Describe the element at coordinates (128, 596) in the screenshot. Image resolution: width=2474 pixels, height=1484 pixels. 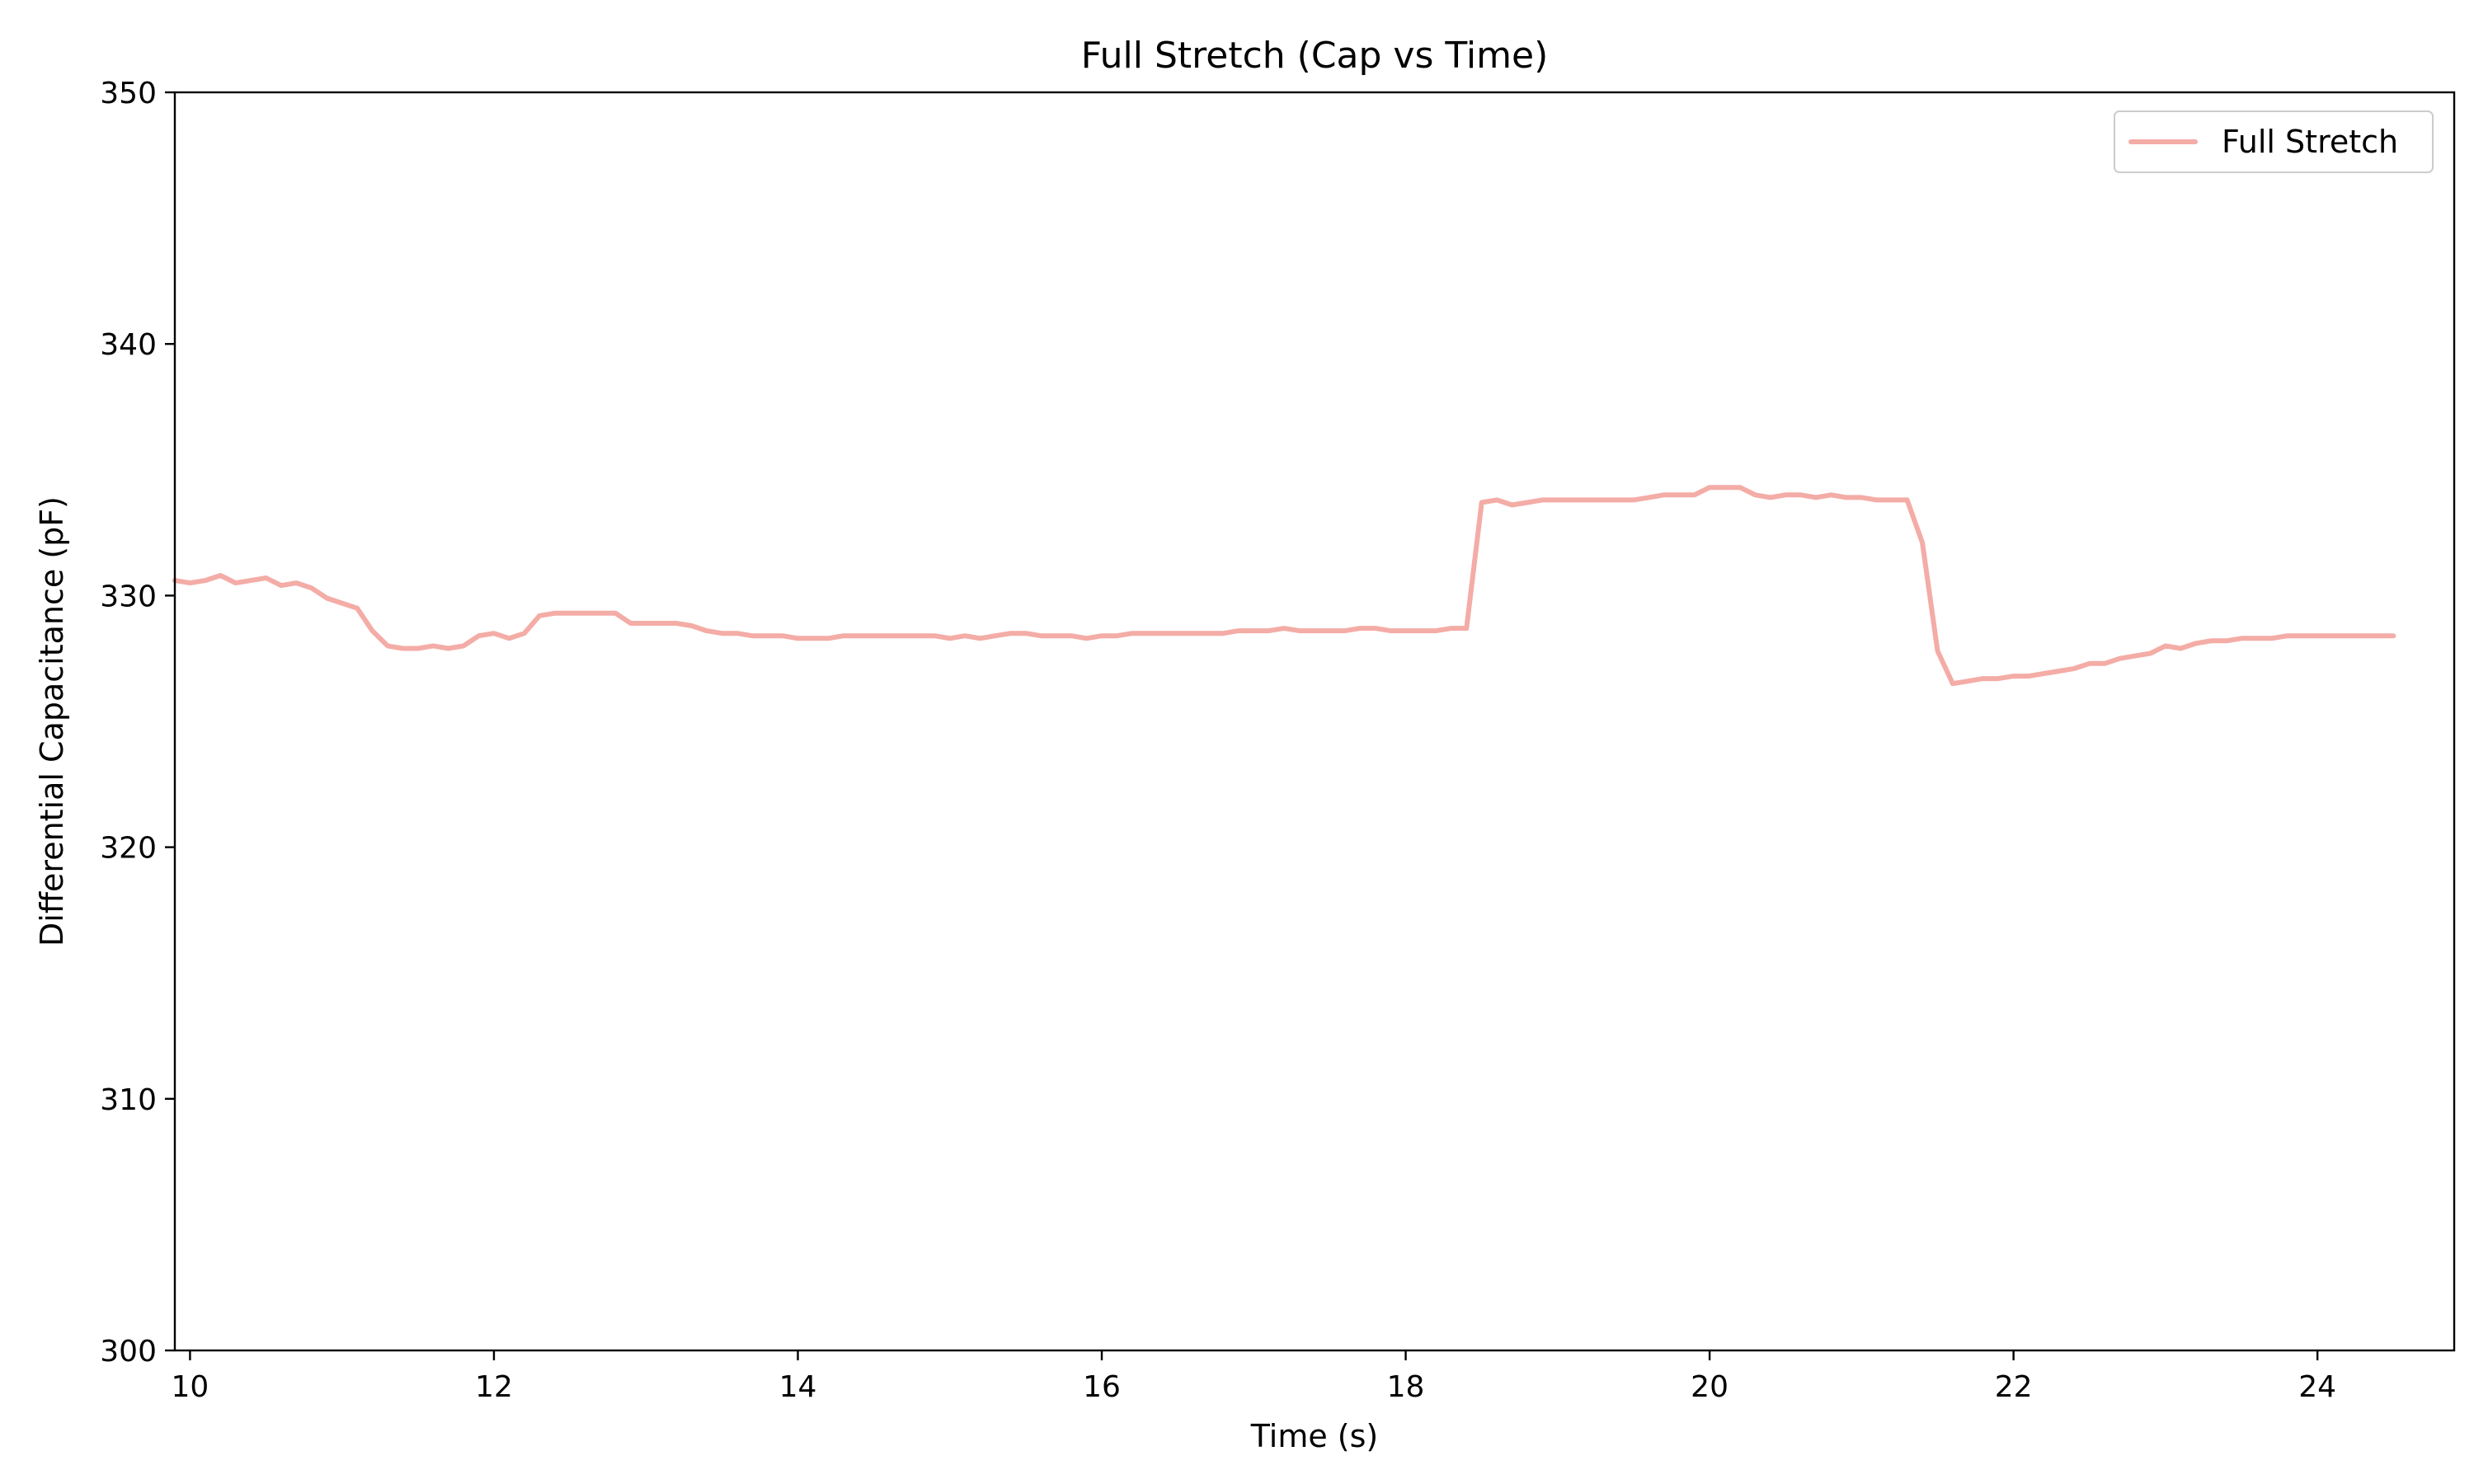
I see `y-tick-label: 330` at that location.